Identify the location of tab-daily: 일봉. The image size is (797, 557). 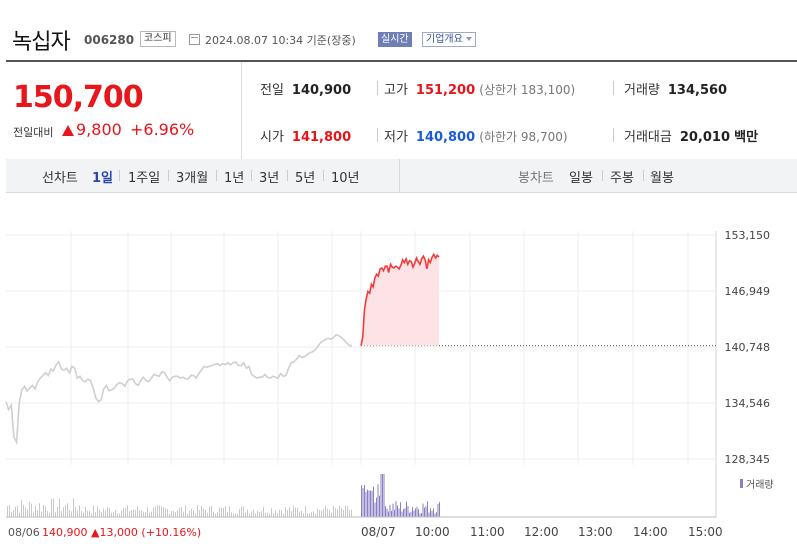
(581, 178).